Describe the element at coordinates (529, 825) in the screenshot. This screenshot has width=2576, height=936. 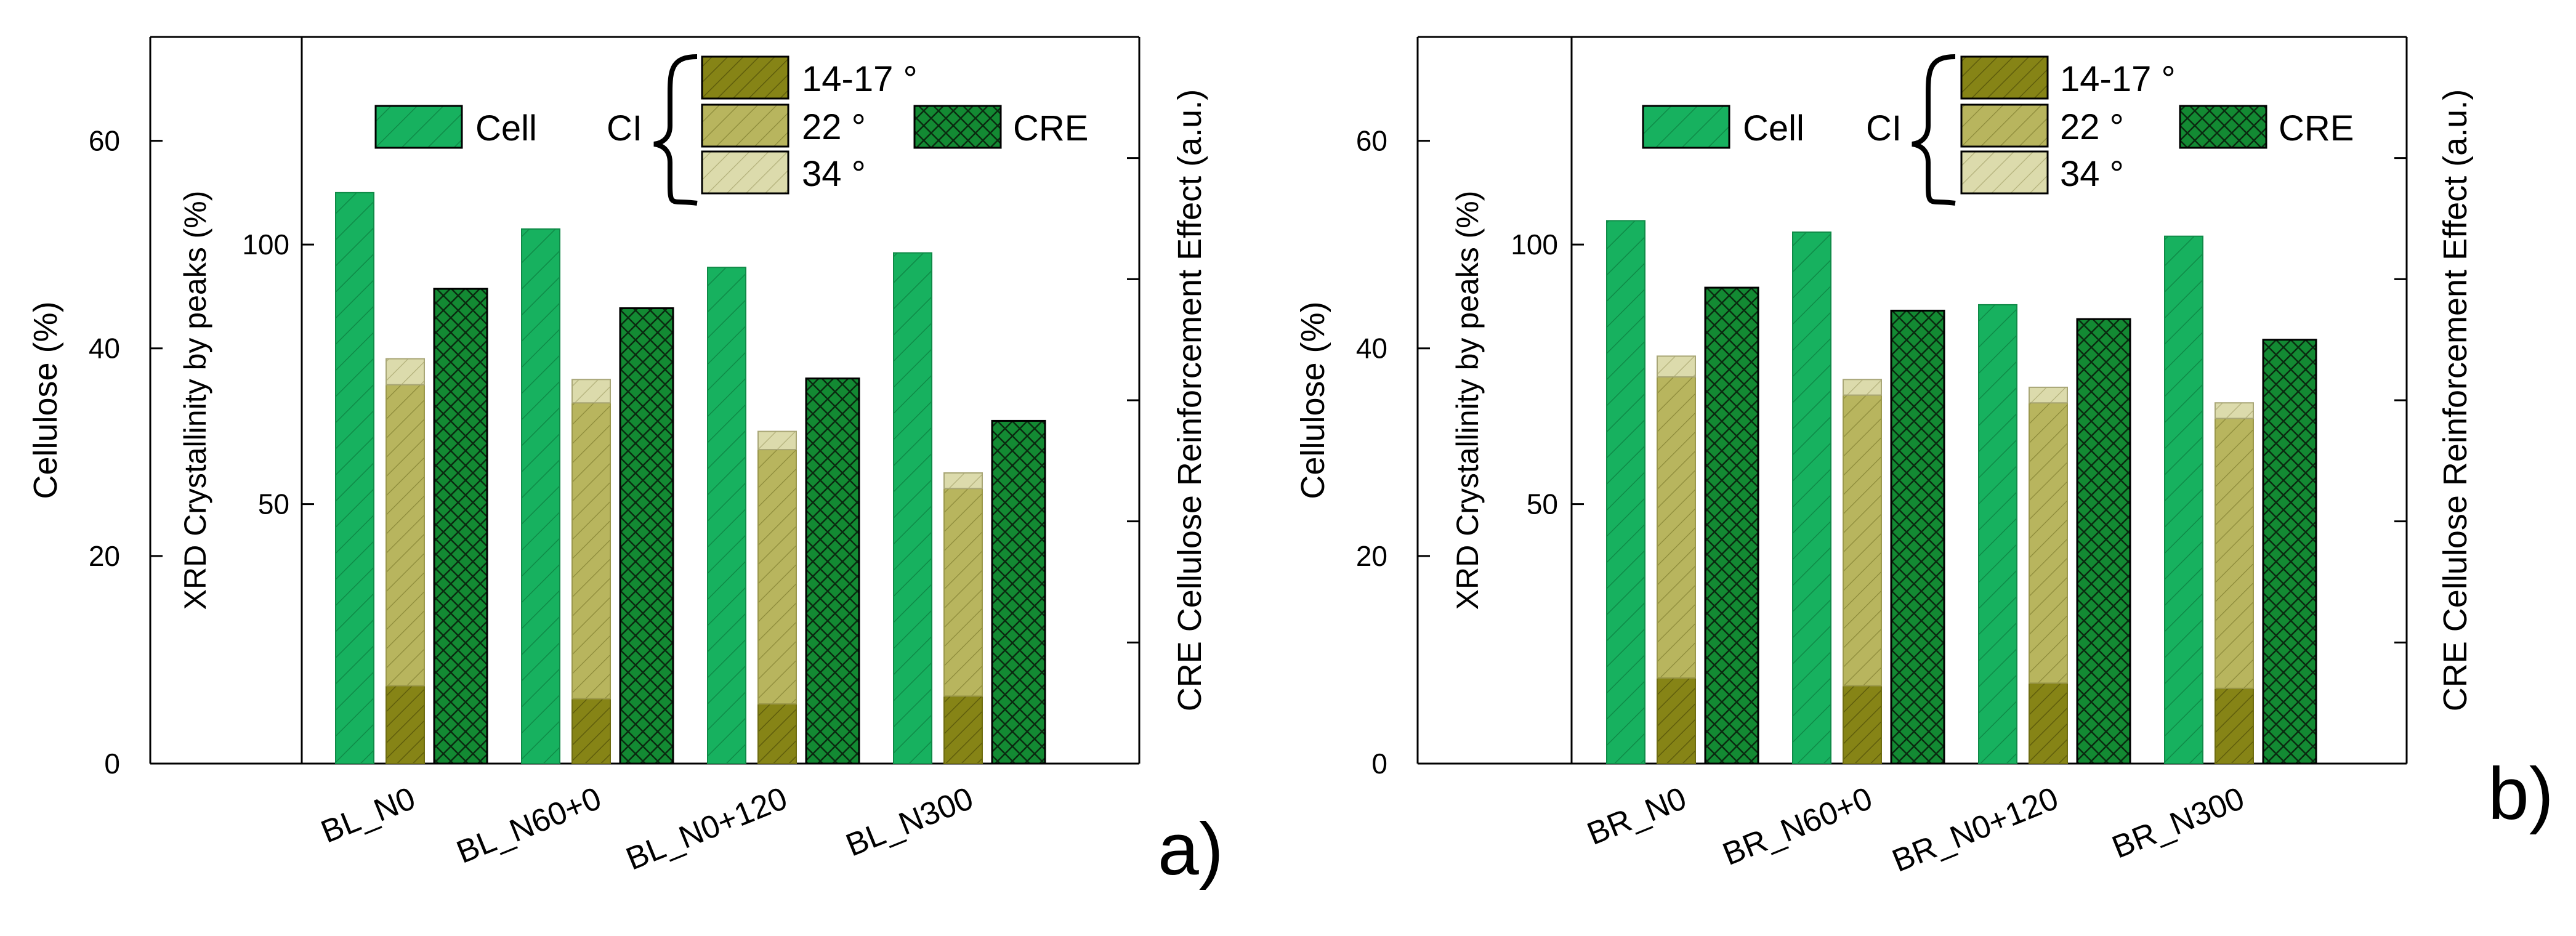
I see `x-tick-label: BL_N60+0` at that location.